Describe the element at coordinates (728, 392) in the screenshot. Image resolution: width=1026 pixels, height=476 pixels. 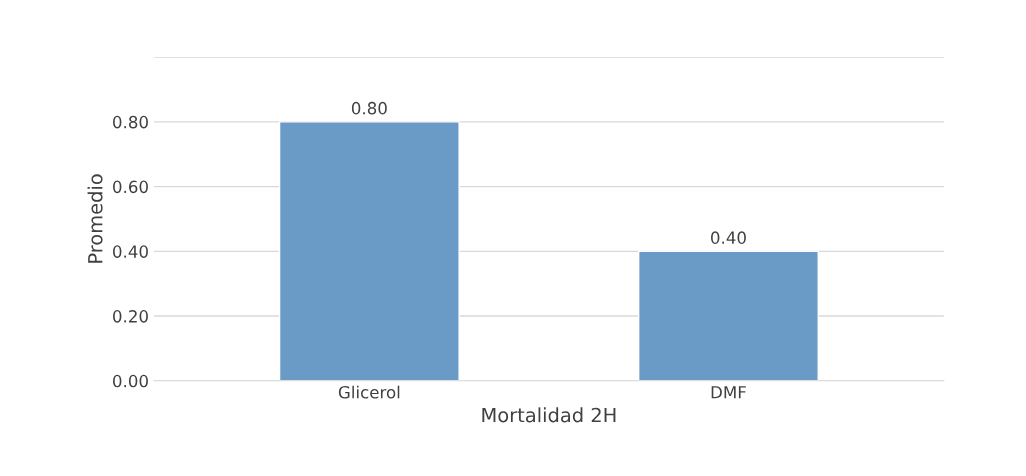
I see `x-tick-label: DMF` at that location.